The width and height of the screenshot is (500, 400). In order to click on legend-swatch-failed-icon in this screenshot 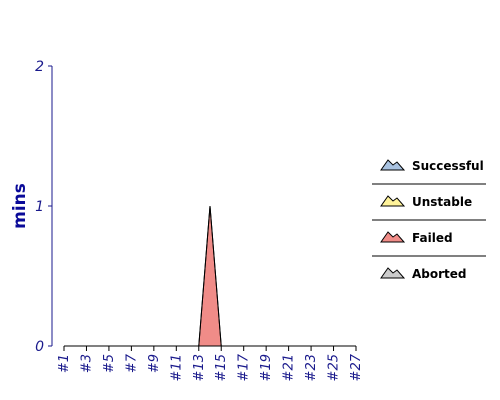, I will do `click(393, 237)`.